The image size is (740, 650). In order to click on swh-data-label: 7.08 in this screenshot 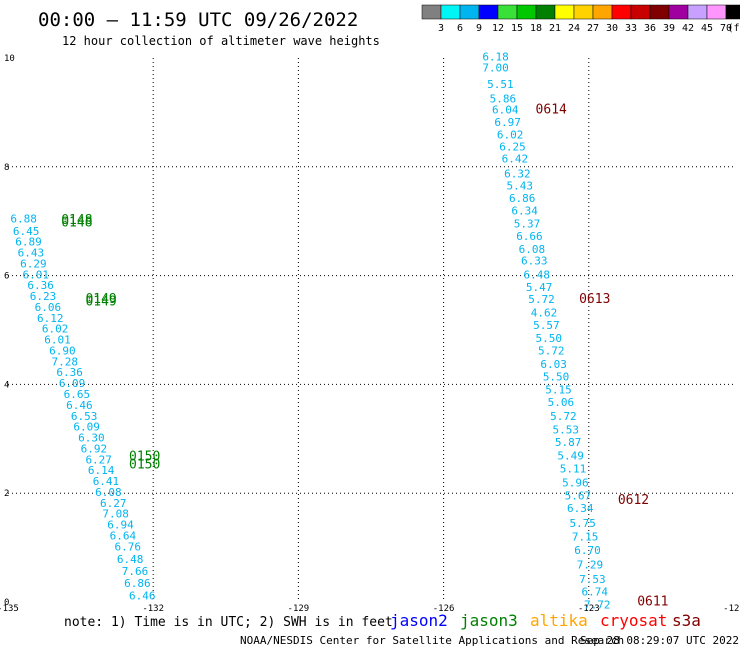, I will do `click(115, 514)`.